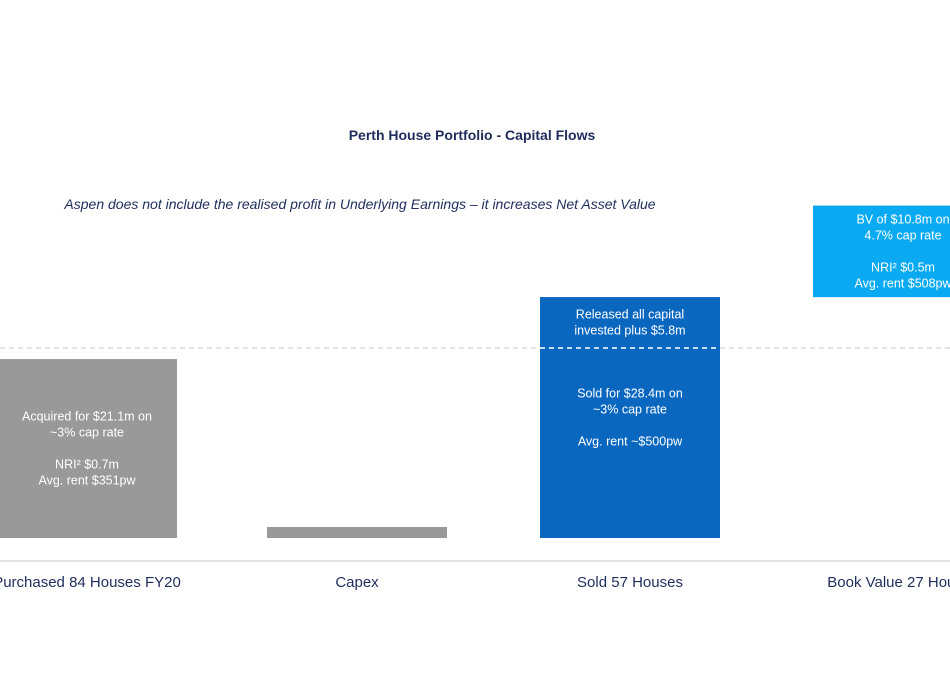  Describe the element at coordinates (902, 219) in the screenshot. I see `bar-annotation-line: BV of $10.8m on` at that location.